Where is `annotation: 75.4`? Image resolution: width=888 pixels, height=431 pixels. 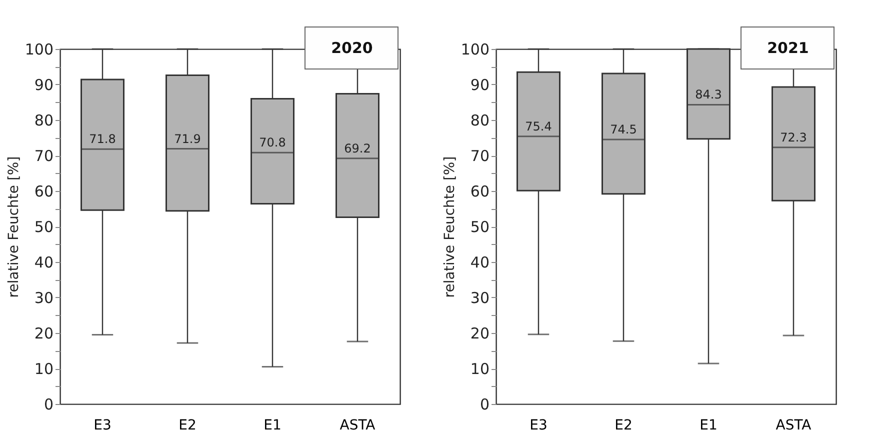 annotation: 75.4 is located at coordinates (538, 126).